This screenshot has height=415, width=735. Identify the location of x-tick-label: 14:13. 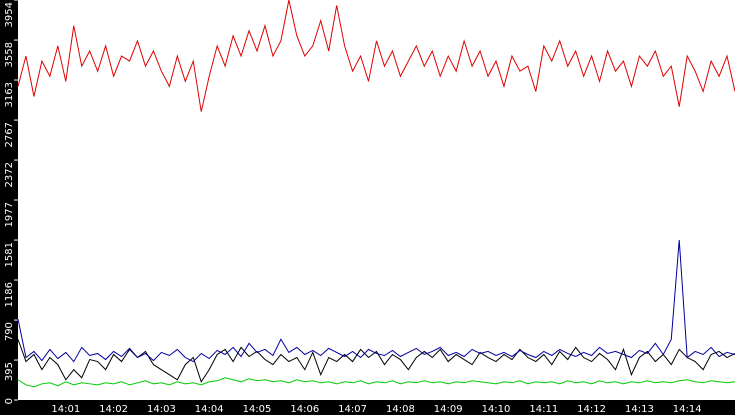
(639, 409).